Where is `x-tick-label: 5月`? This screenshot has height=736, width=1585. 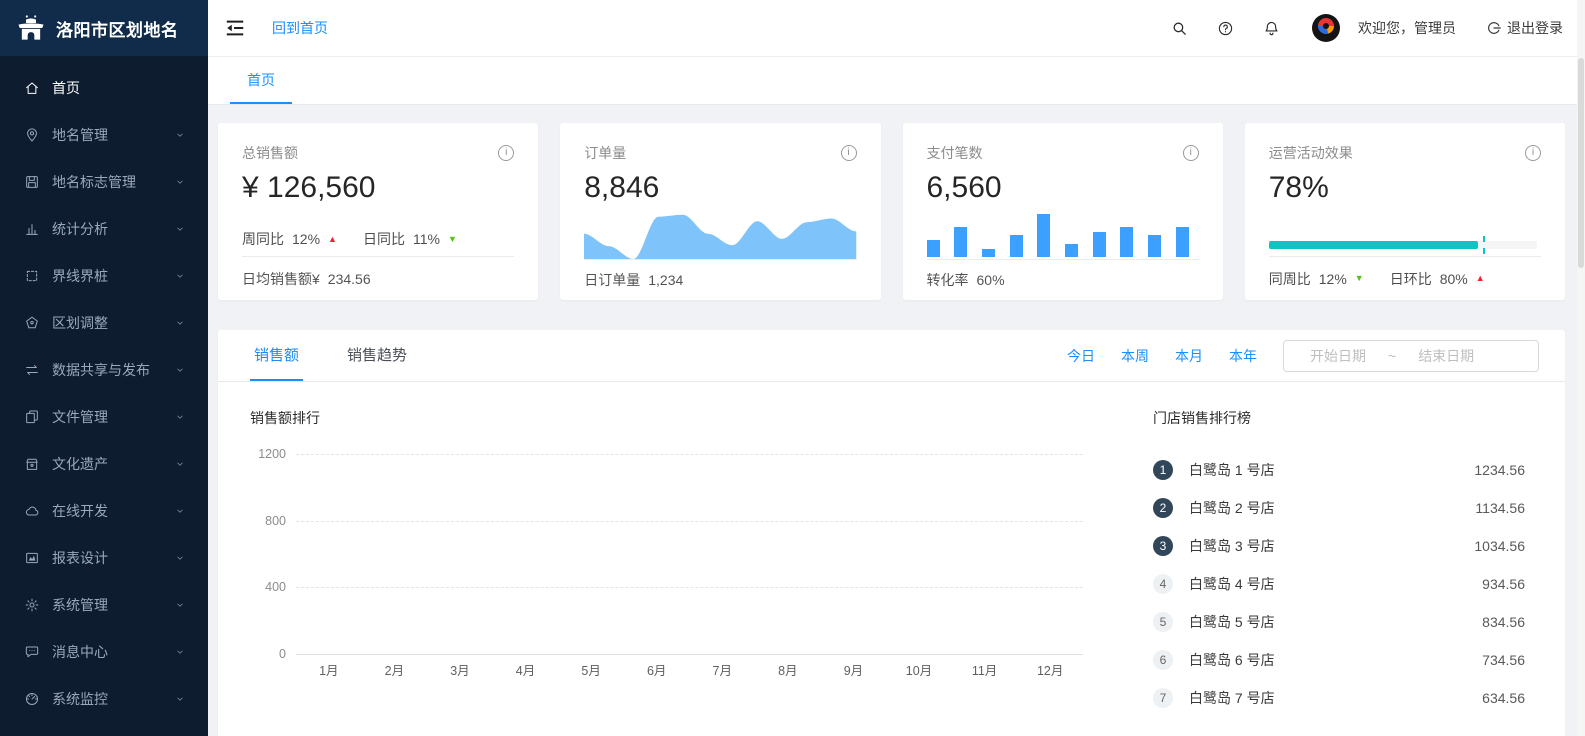
x-tick-label: 5月 is located at coordinates (591, 670).